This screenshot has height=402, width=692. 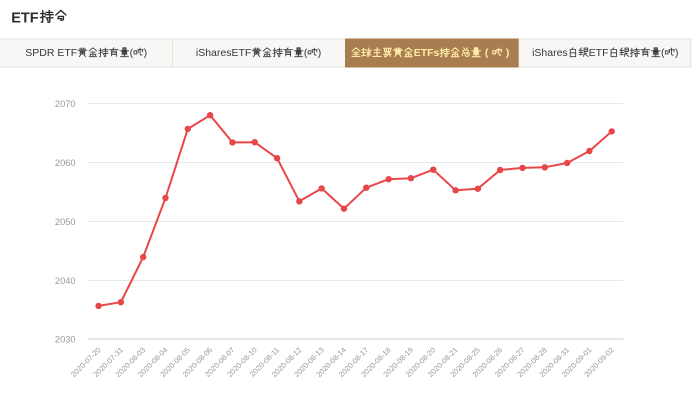 I want to click on svg-text: 2050, so click(x=65, y=222).